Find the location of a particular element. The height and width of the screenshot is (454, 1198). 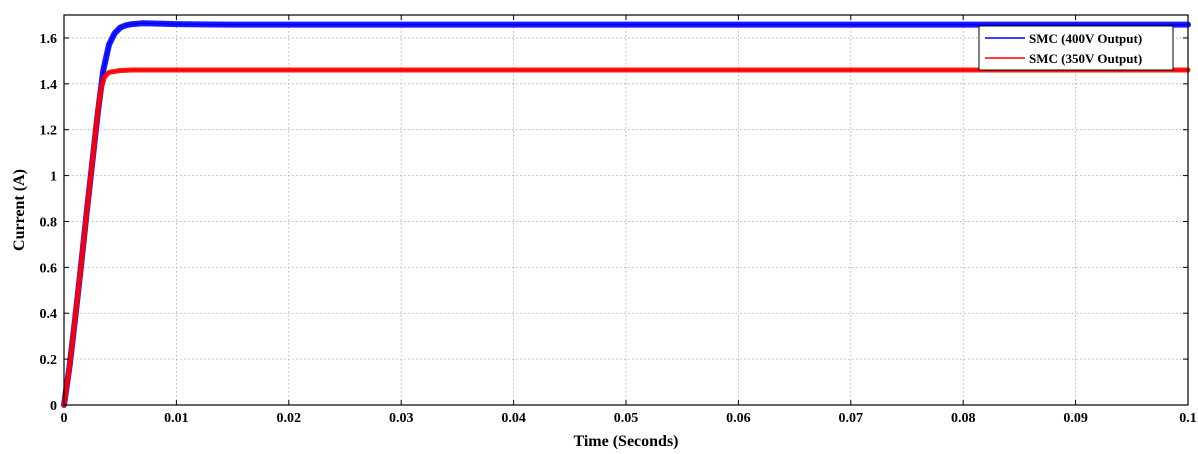

y-tick-label: 1 is located at coordinates (53, 177).